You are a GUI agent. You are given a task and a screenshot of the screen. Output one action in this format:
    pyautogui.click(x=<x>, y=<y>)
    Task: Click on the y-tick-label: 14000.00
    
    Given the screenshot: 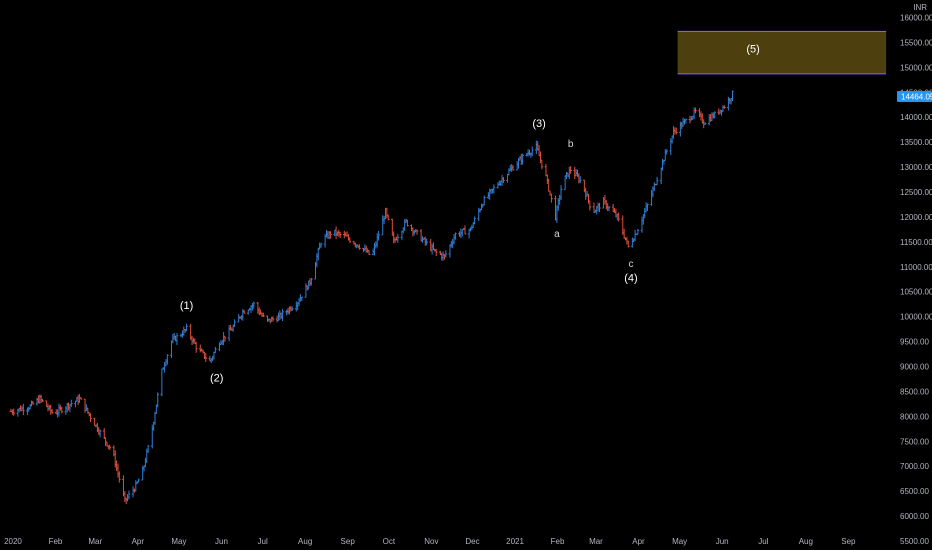 What is the action you would take?
    pyautogui.click(x=916, y=117)
    